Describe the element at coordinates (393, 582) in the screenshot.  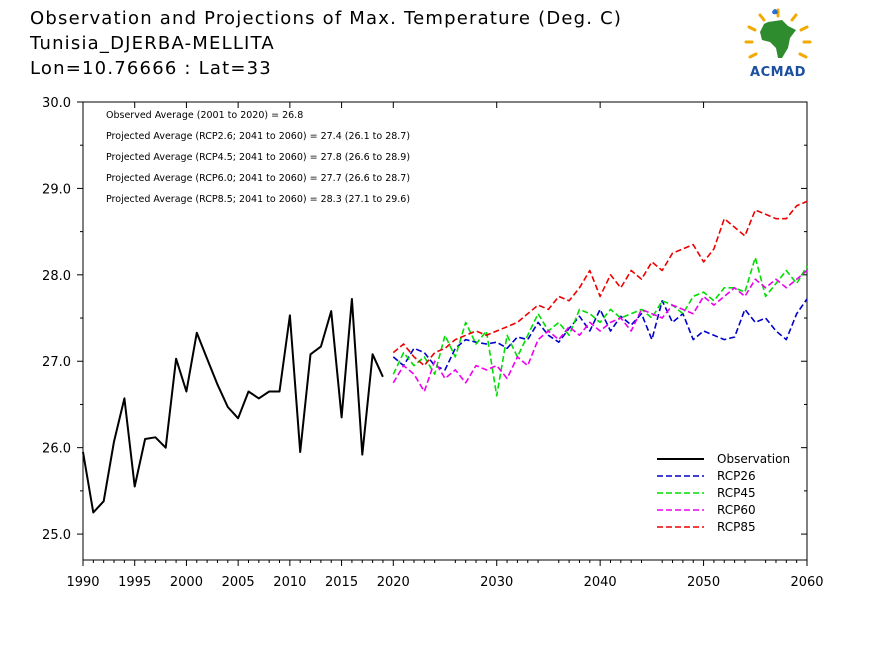
I see `x-tick-label: 2020` at that location.